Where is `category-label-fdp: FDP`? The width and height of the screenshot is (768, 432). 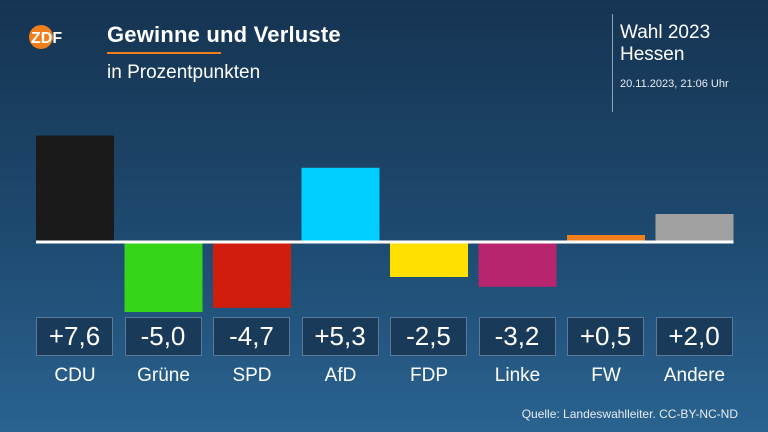
category-label-fdp: FDP is located at coordinates (429, 375).